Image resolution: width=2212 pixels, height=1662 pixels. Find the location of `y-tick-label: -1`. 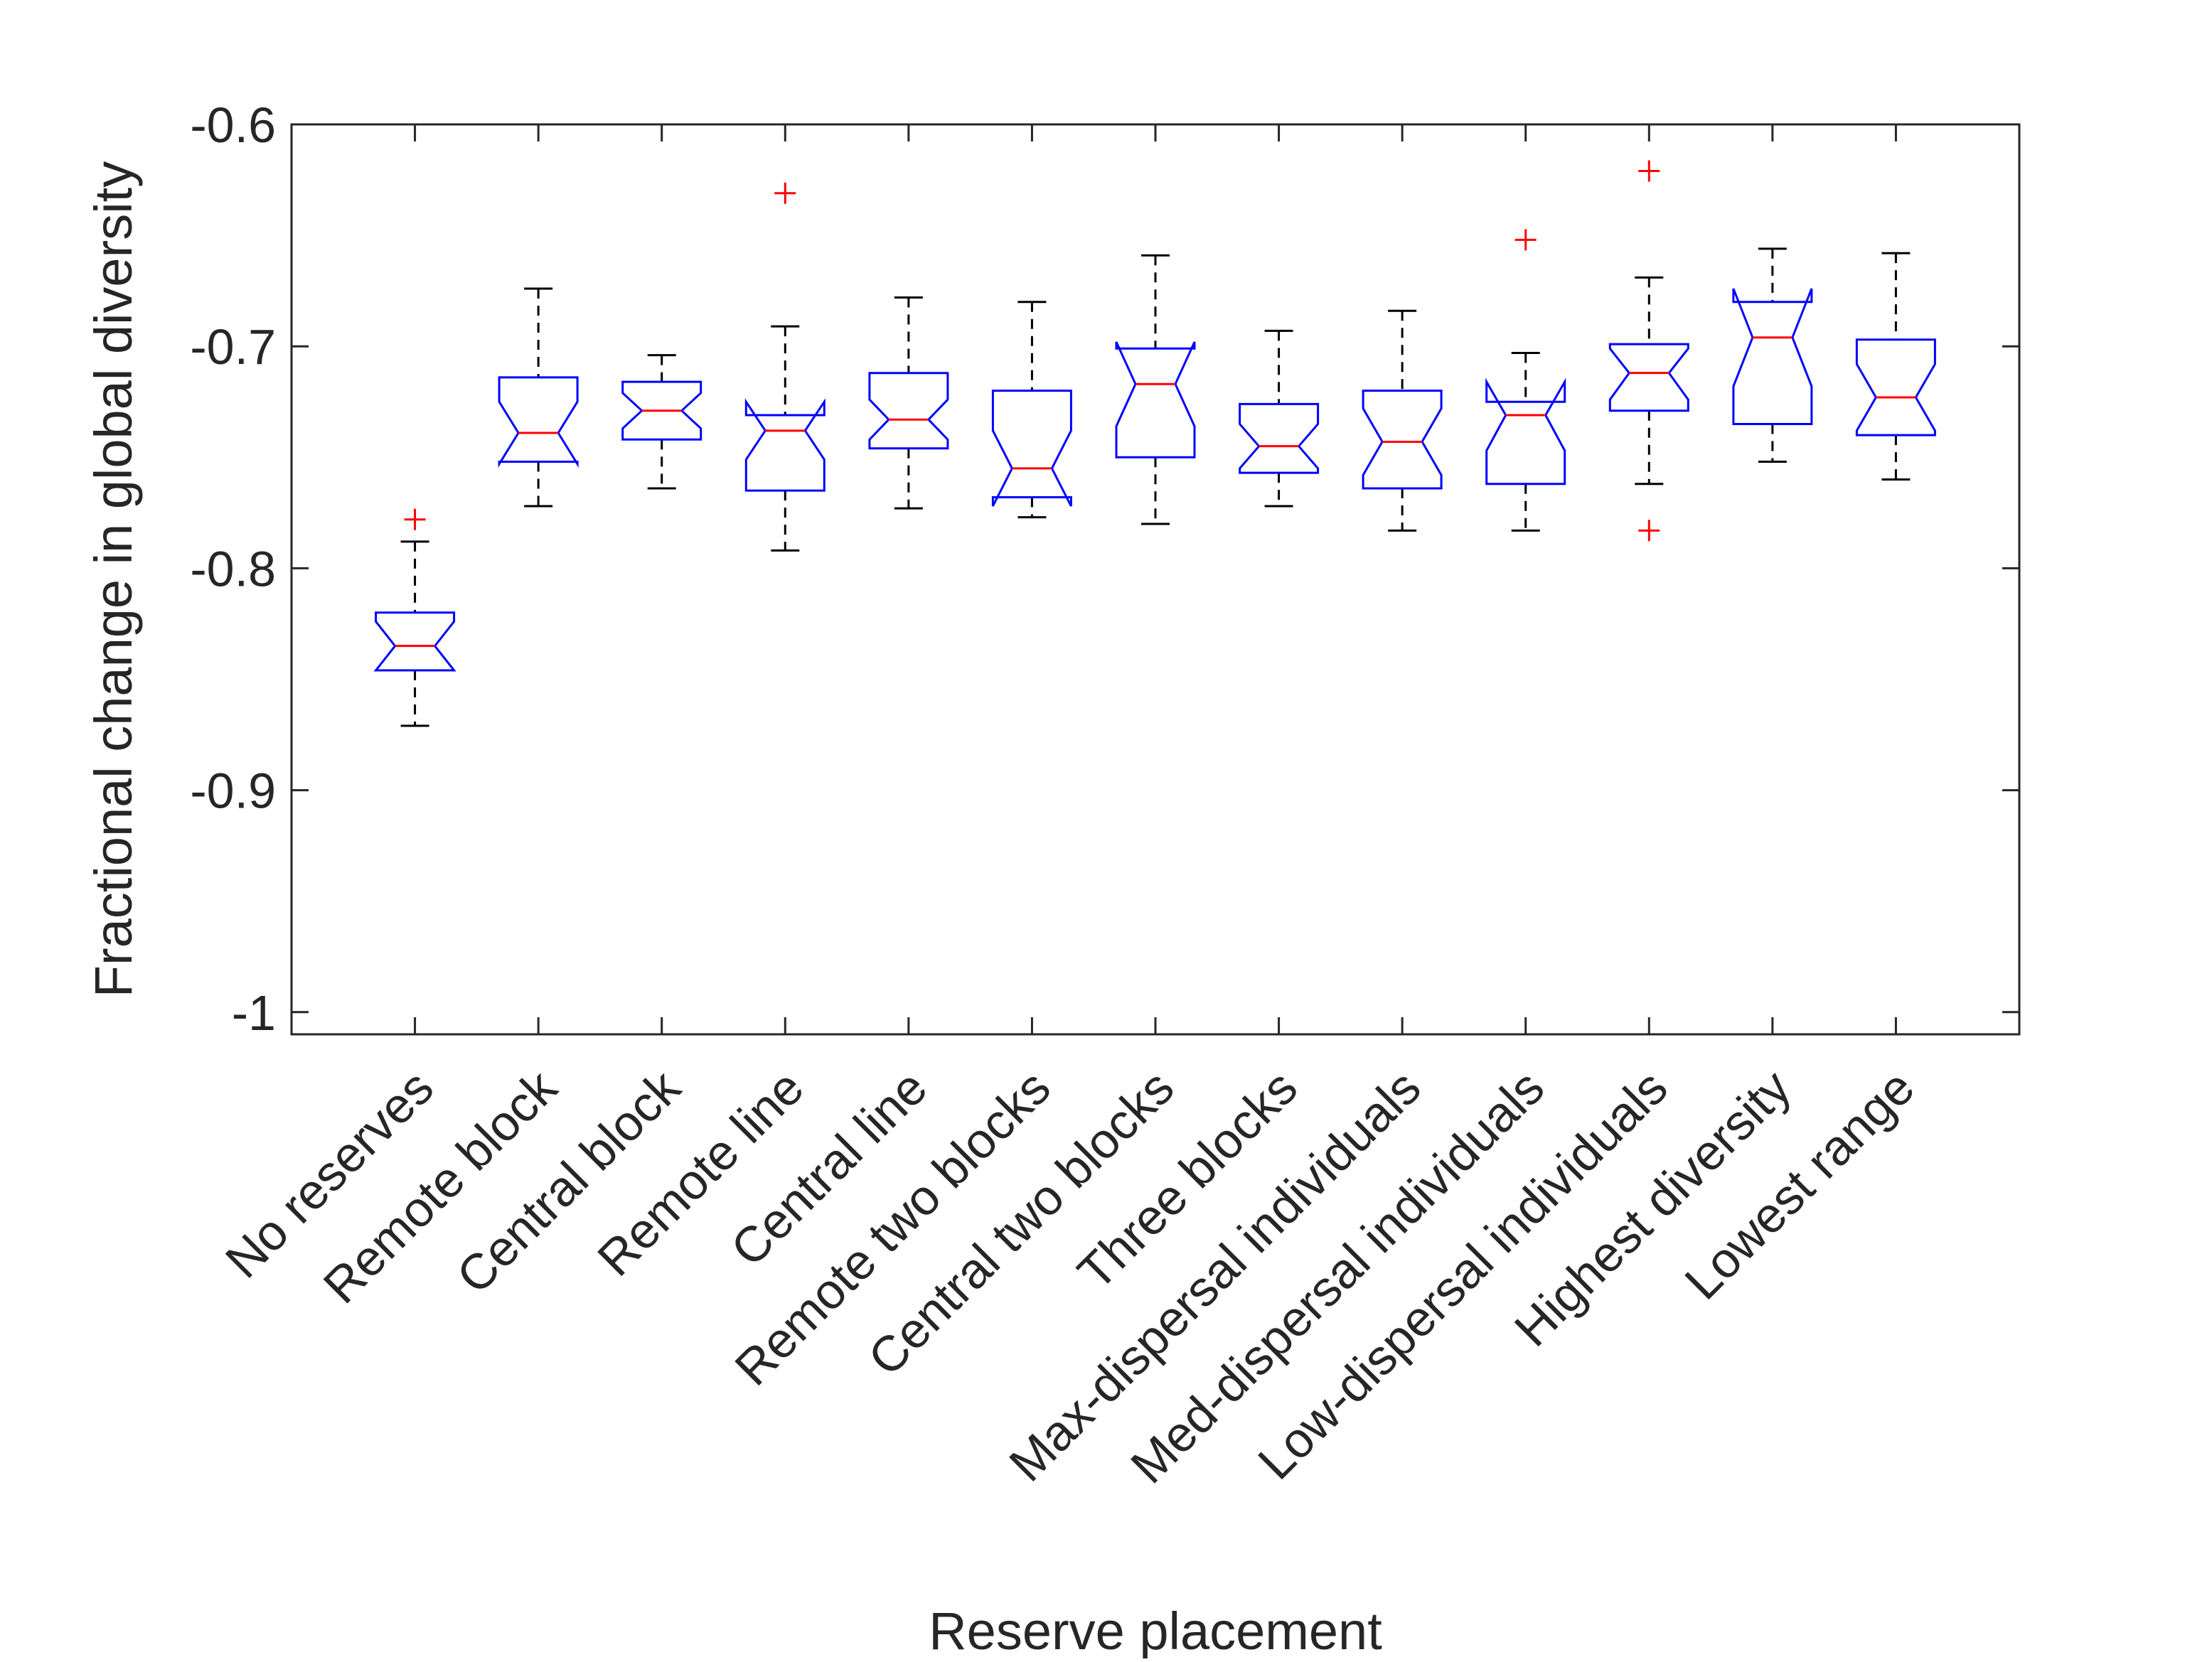

y-tick-label: -1 is located at coordinates (254, 1013).